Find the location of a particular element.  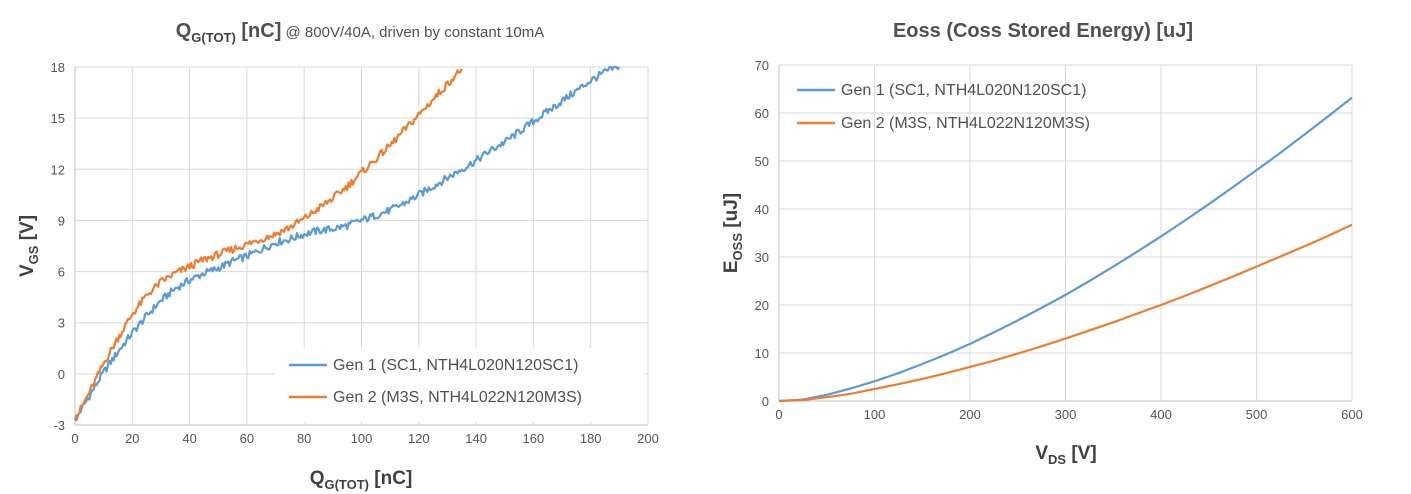

eoss-title: Eoss (Coss Stored Energy) [uJ] is located at coordinates (1043, 31).